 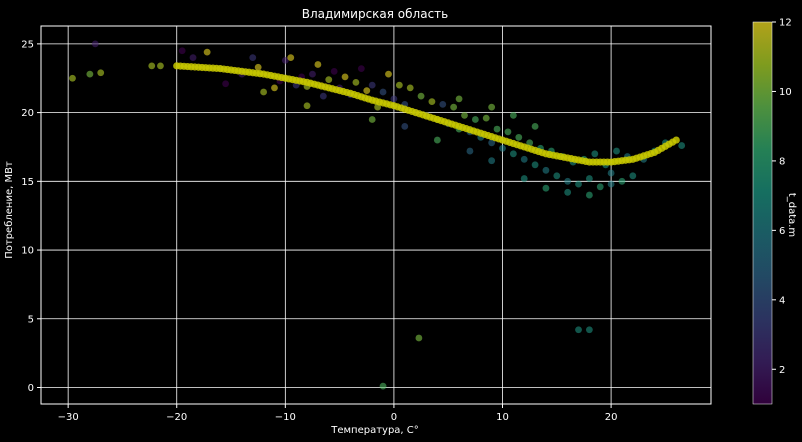 What do you see at coordinates (785, 23) in the screenshot?
I see `colorbar-tick-label: 12` at bounding box center [785, 23].